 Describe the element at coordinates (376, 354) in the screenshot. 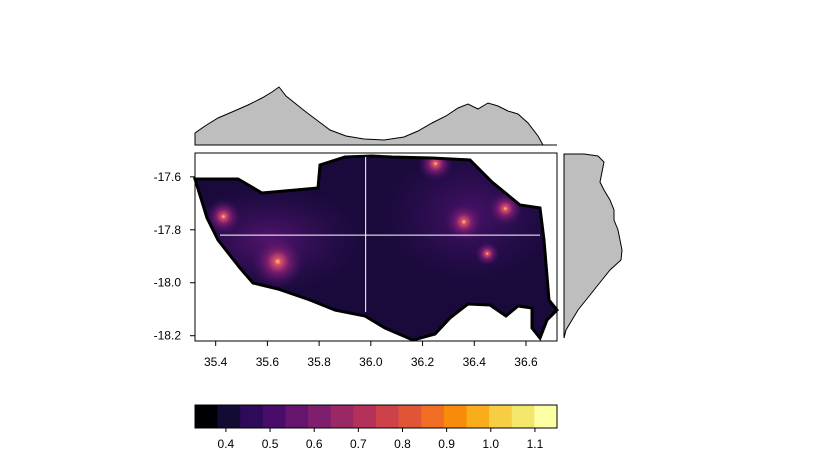

I see `x-axis: 35.4 35.6 35.8 36.0 36.2 36.4 36.6` at that location.